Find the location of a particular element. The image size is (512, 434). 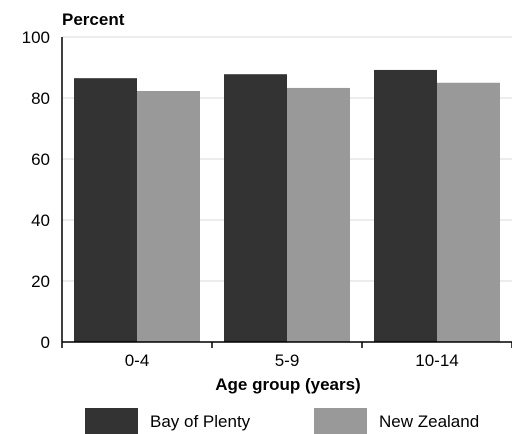

y-tick-labels: 0 20 40 60 80 100 is located at coordinates (36, 190).